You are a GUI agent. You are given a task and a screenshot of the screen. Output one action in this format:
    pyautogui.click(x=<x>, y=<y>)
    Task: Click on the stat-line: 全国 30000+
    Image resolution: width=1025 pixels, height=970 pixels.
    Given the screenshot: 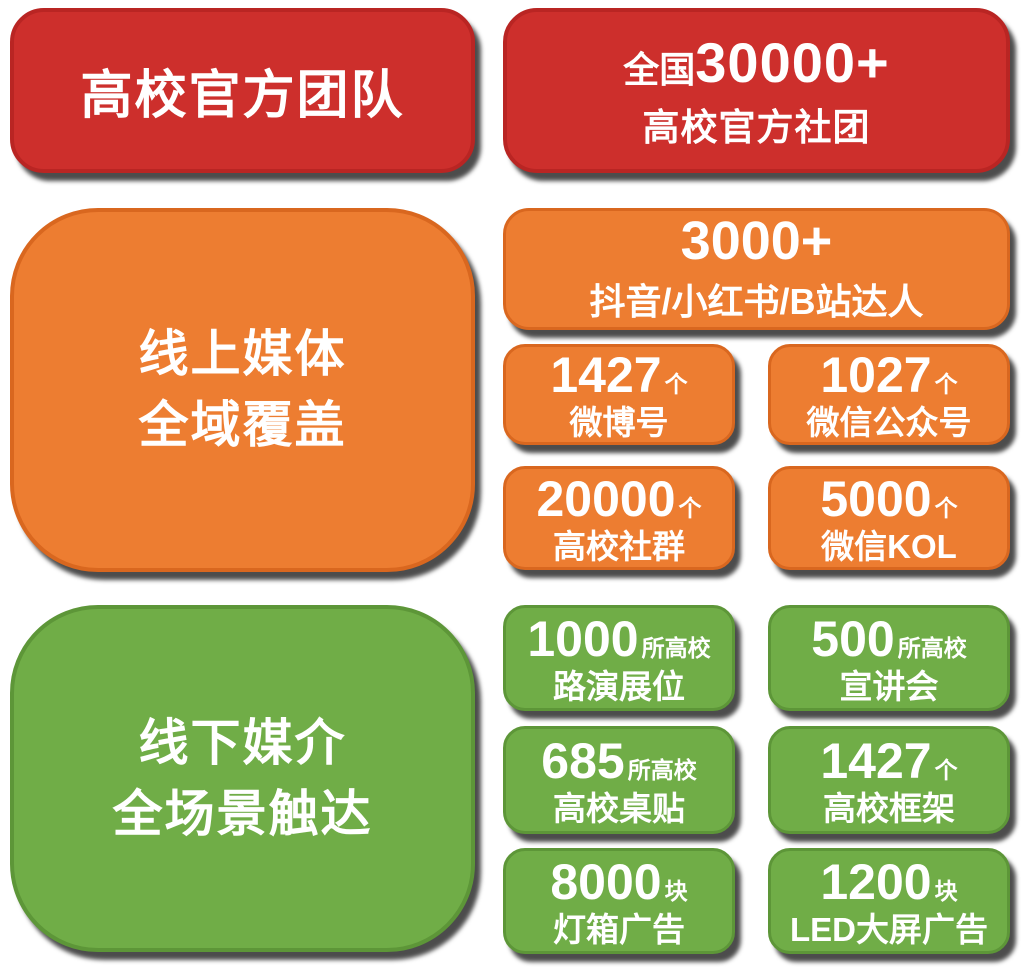 What is the action you would take?
    pyautogui.click(x=756, y=62)
    